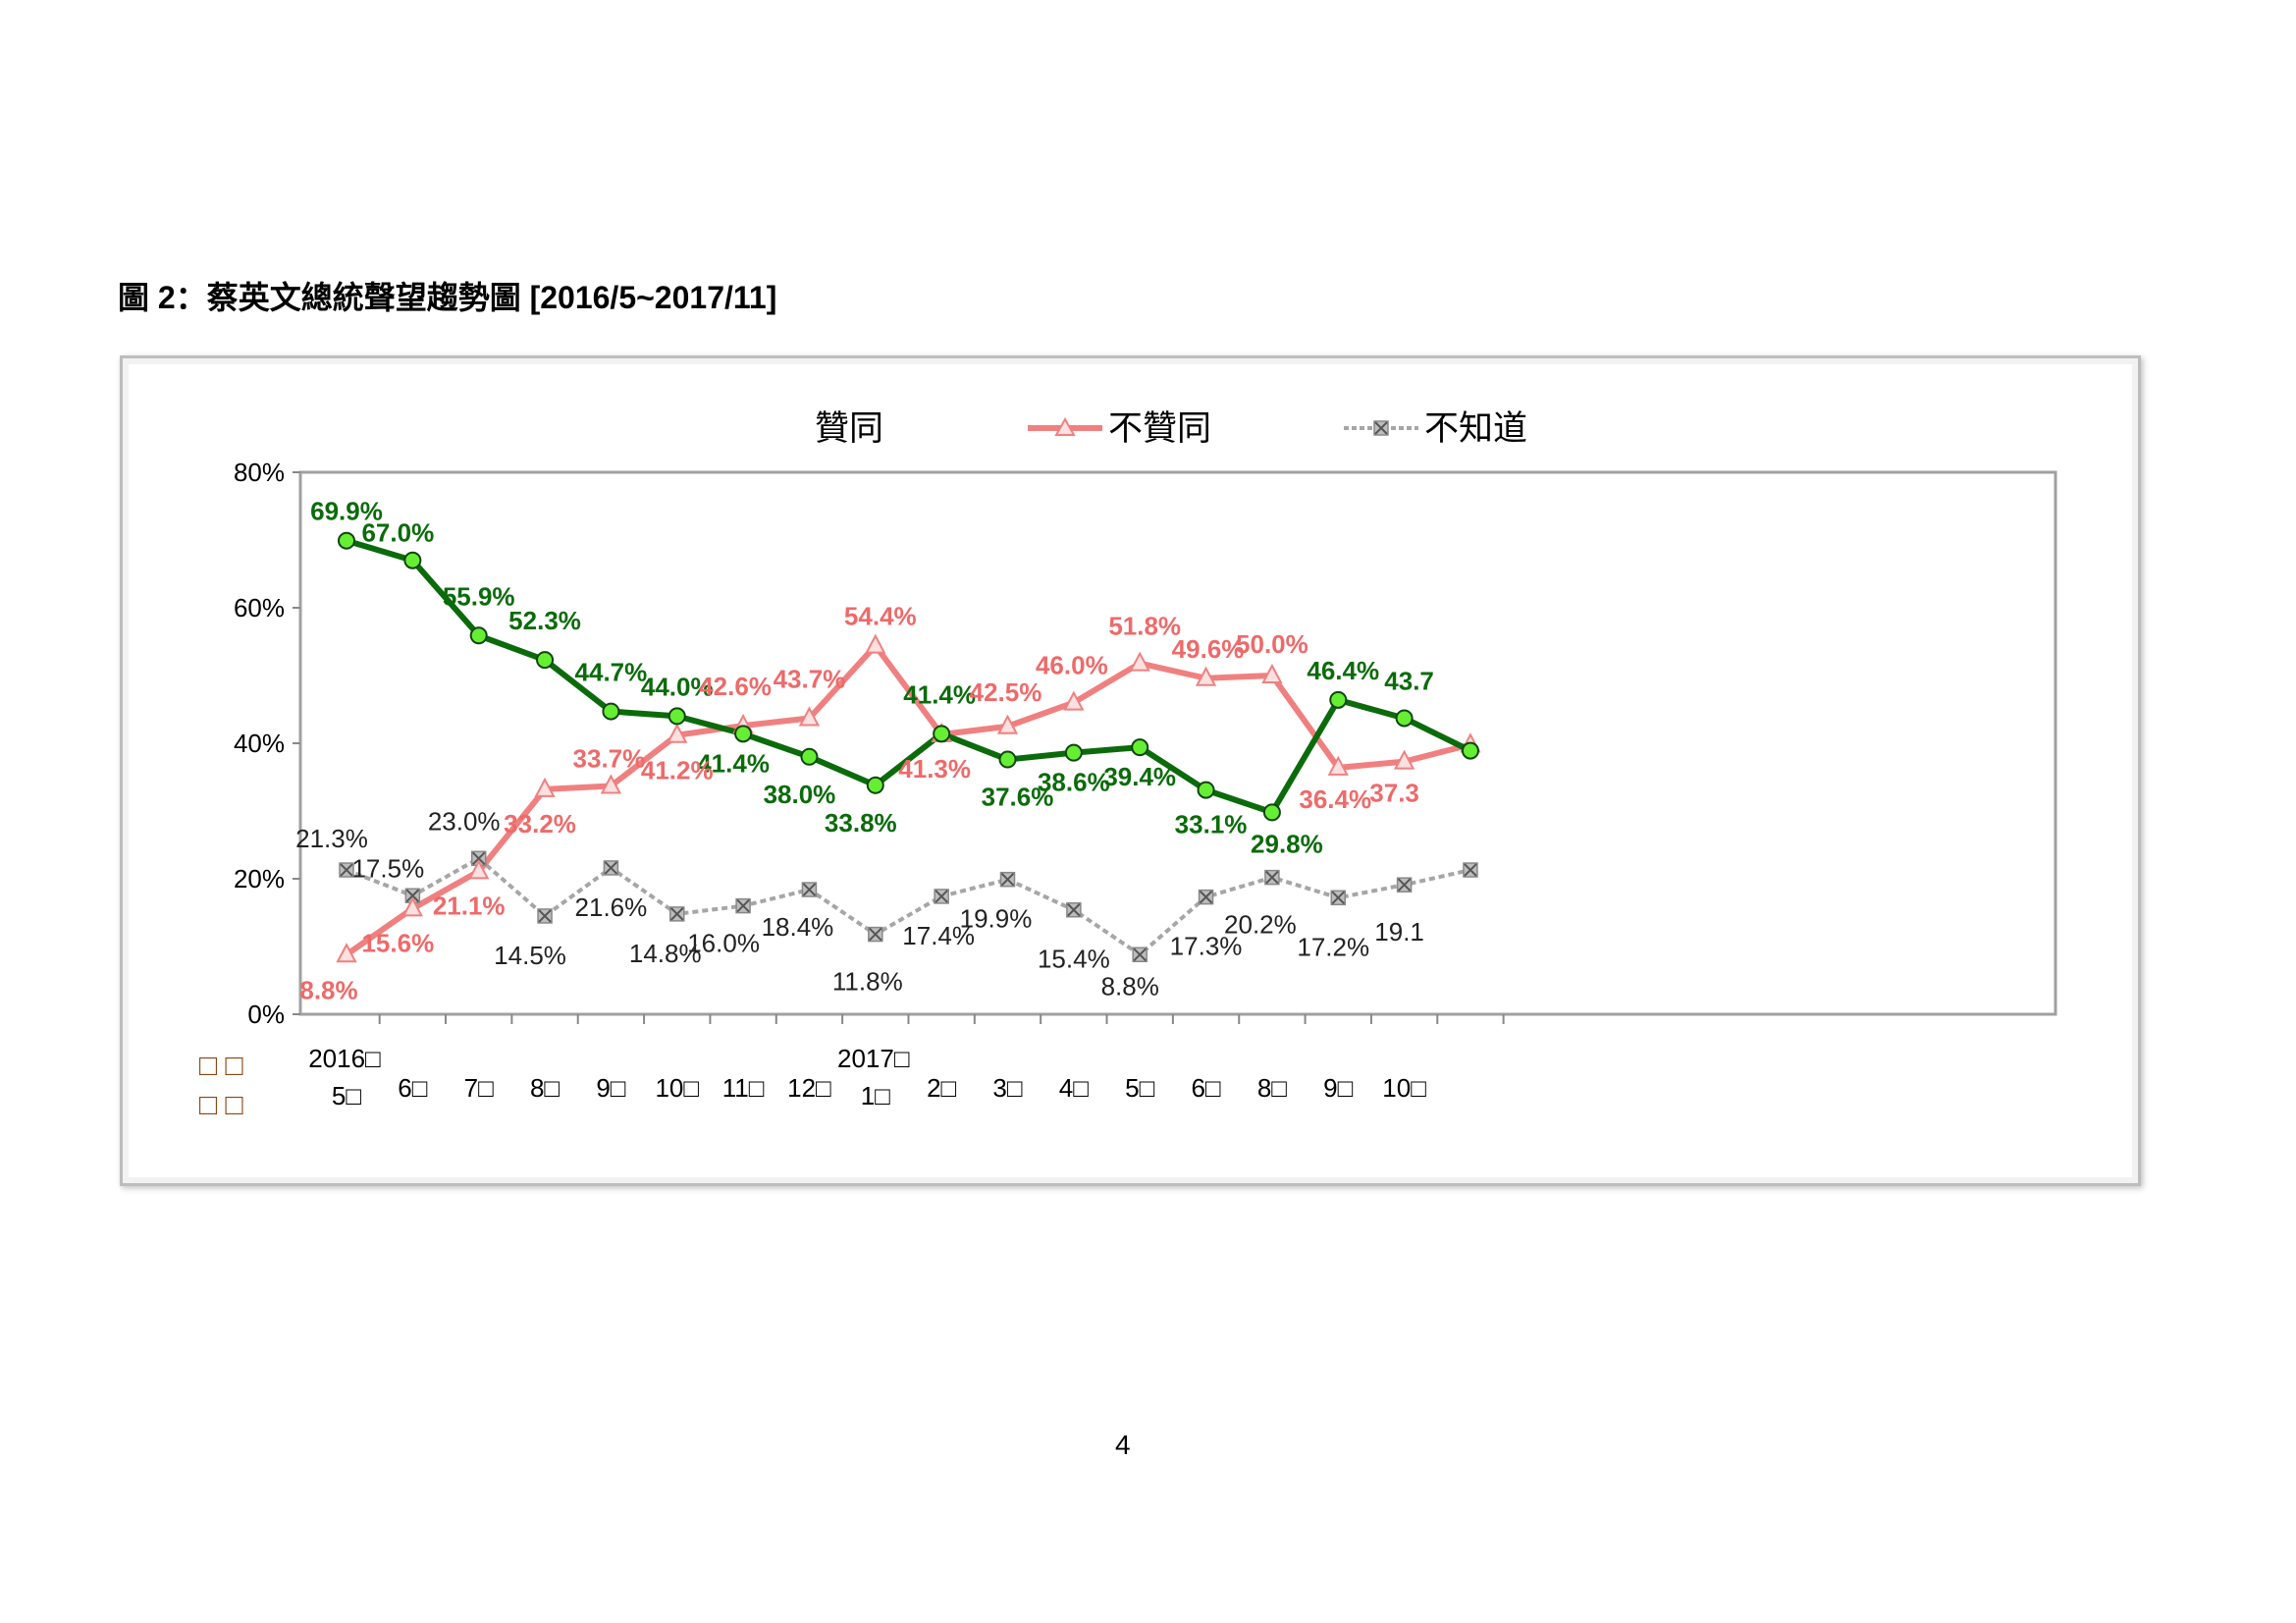  I want to click on data-label-approve: 69.9%, so click(346, 511).